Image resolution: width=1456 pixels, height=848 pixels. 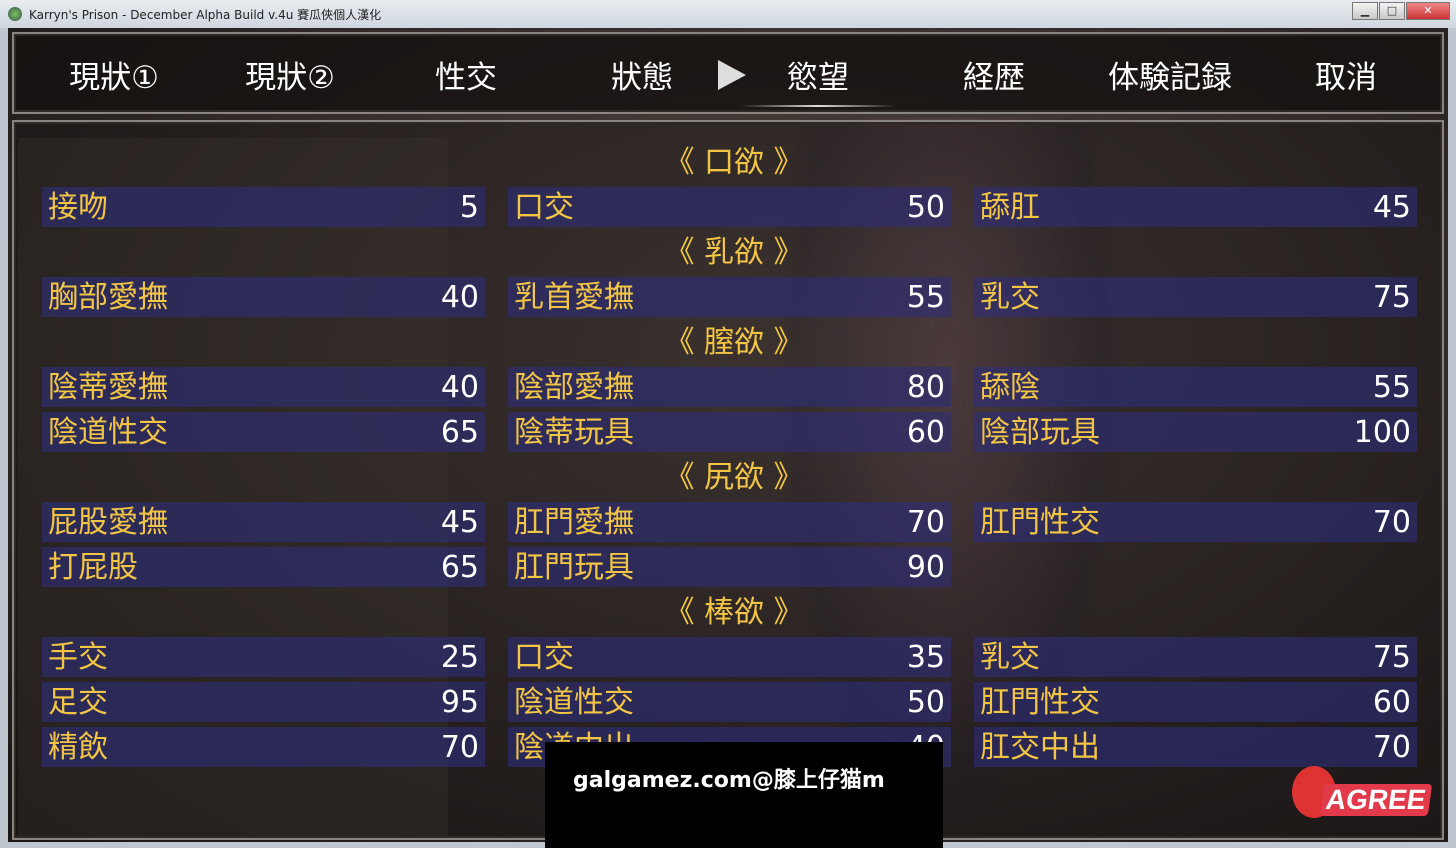 What do you see at coordinates (263, 297) in the screenshot?
I see `desire-item: 胸部愛撫 40` at bounding box center [263, 297].